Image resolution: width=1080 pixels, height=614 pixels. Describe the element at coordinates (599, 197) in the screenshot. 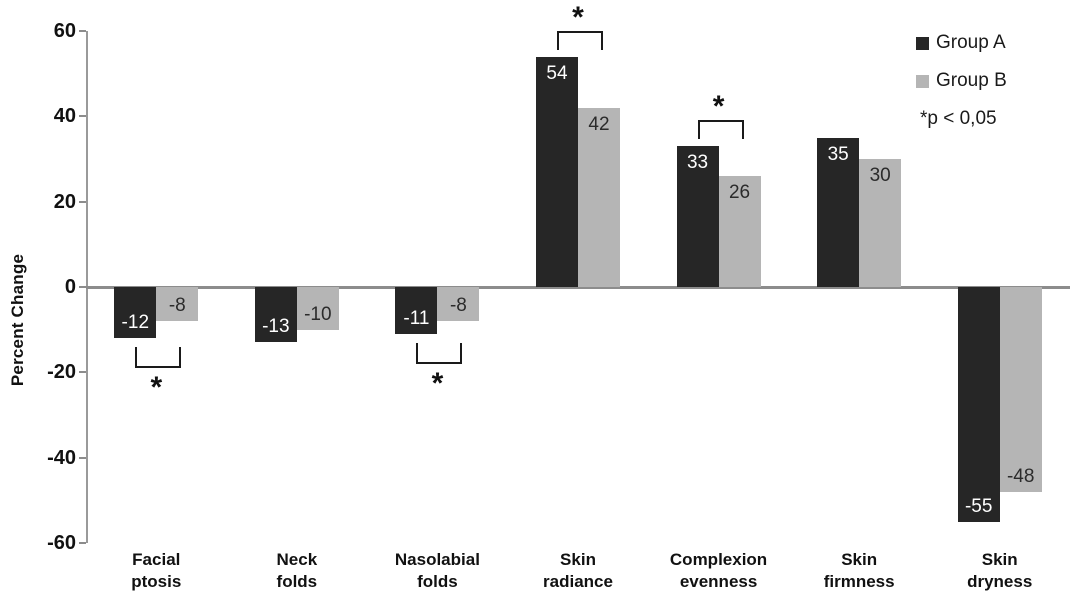

I see `bar-group-b-skin-radiance: 42` at that location.